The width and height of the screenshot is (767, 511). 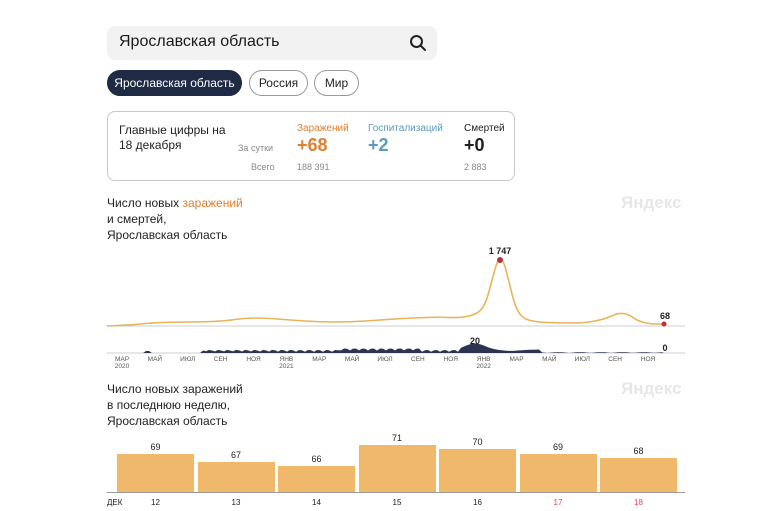 What do you see at coordinates (475, 167) in the screenshot?
I see `deaths-total-value: 2 883` at bounding box center [475, 167].